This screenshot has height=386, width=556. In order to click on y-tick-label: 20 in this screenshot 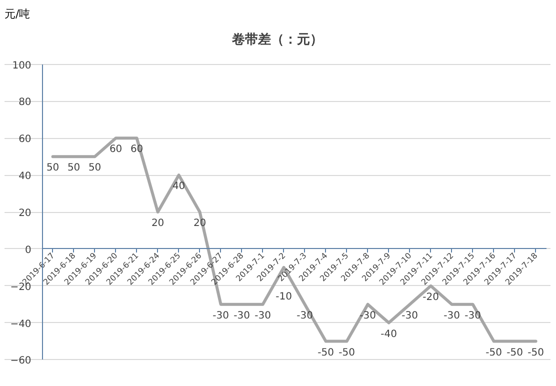, I will do `click(25, 214)`.